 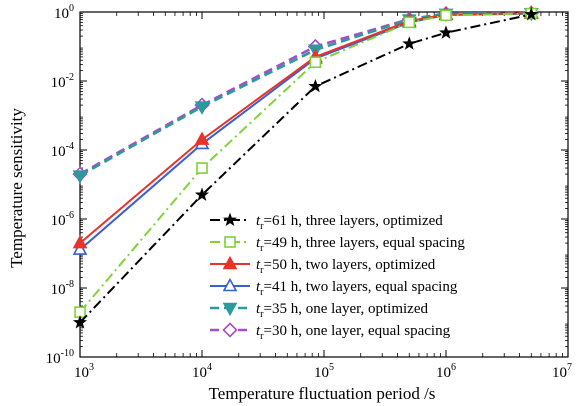 I want to click on legend-label: tr=50 h, two layers, optimized, so click(x=346, y=266).